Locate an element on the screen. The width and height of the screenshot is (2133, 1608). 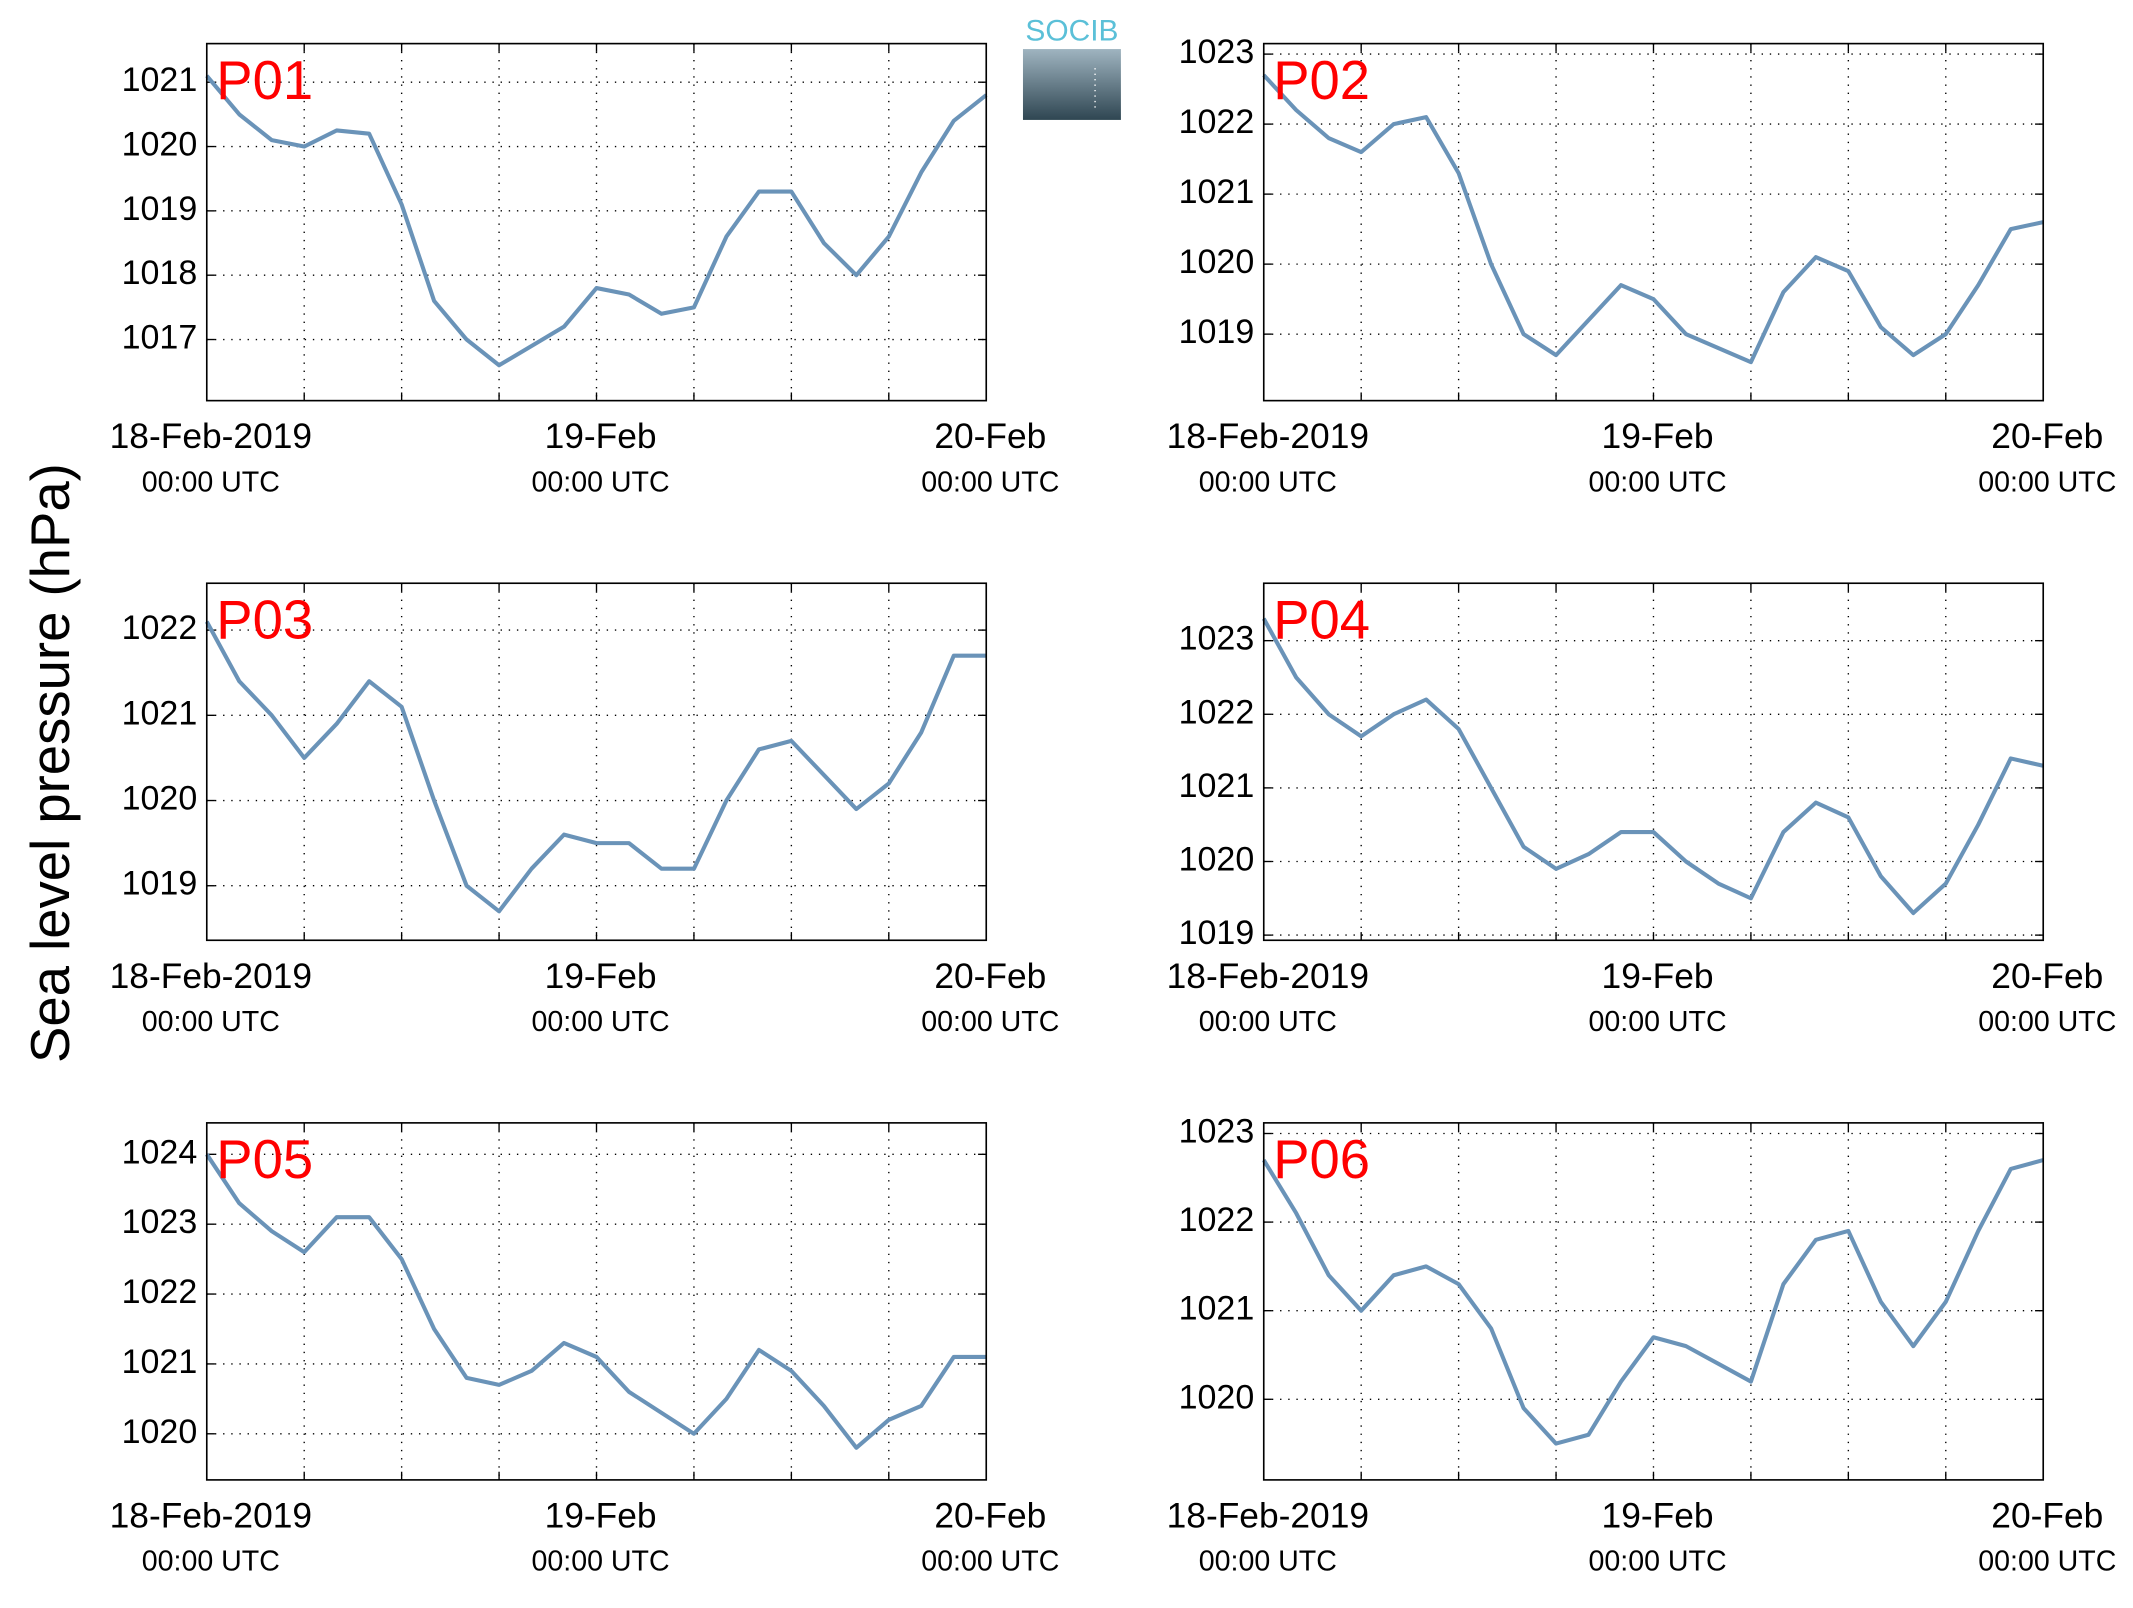
y-tick-label: 1018 is located at coordinates (160, 273).